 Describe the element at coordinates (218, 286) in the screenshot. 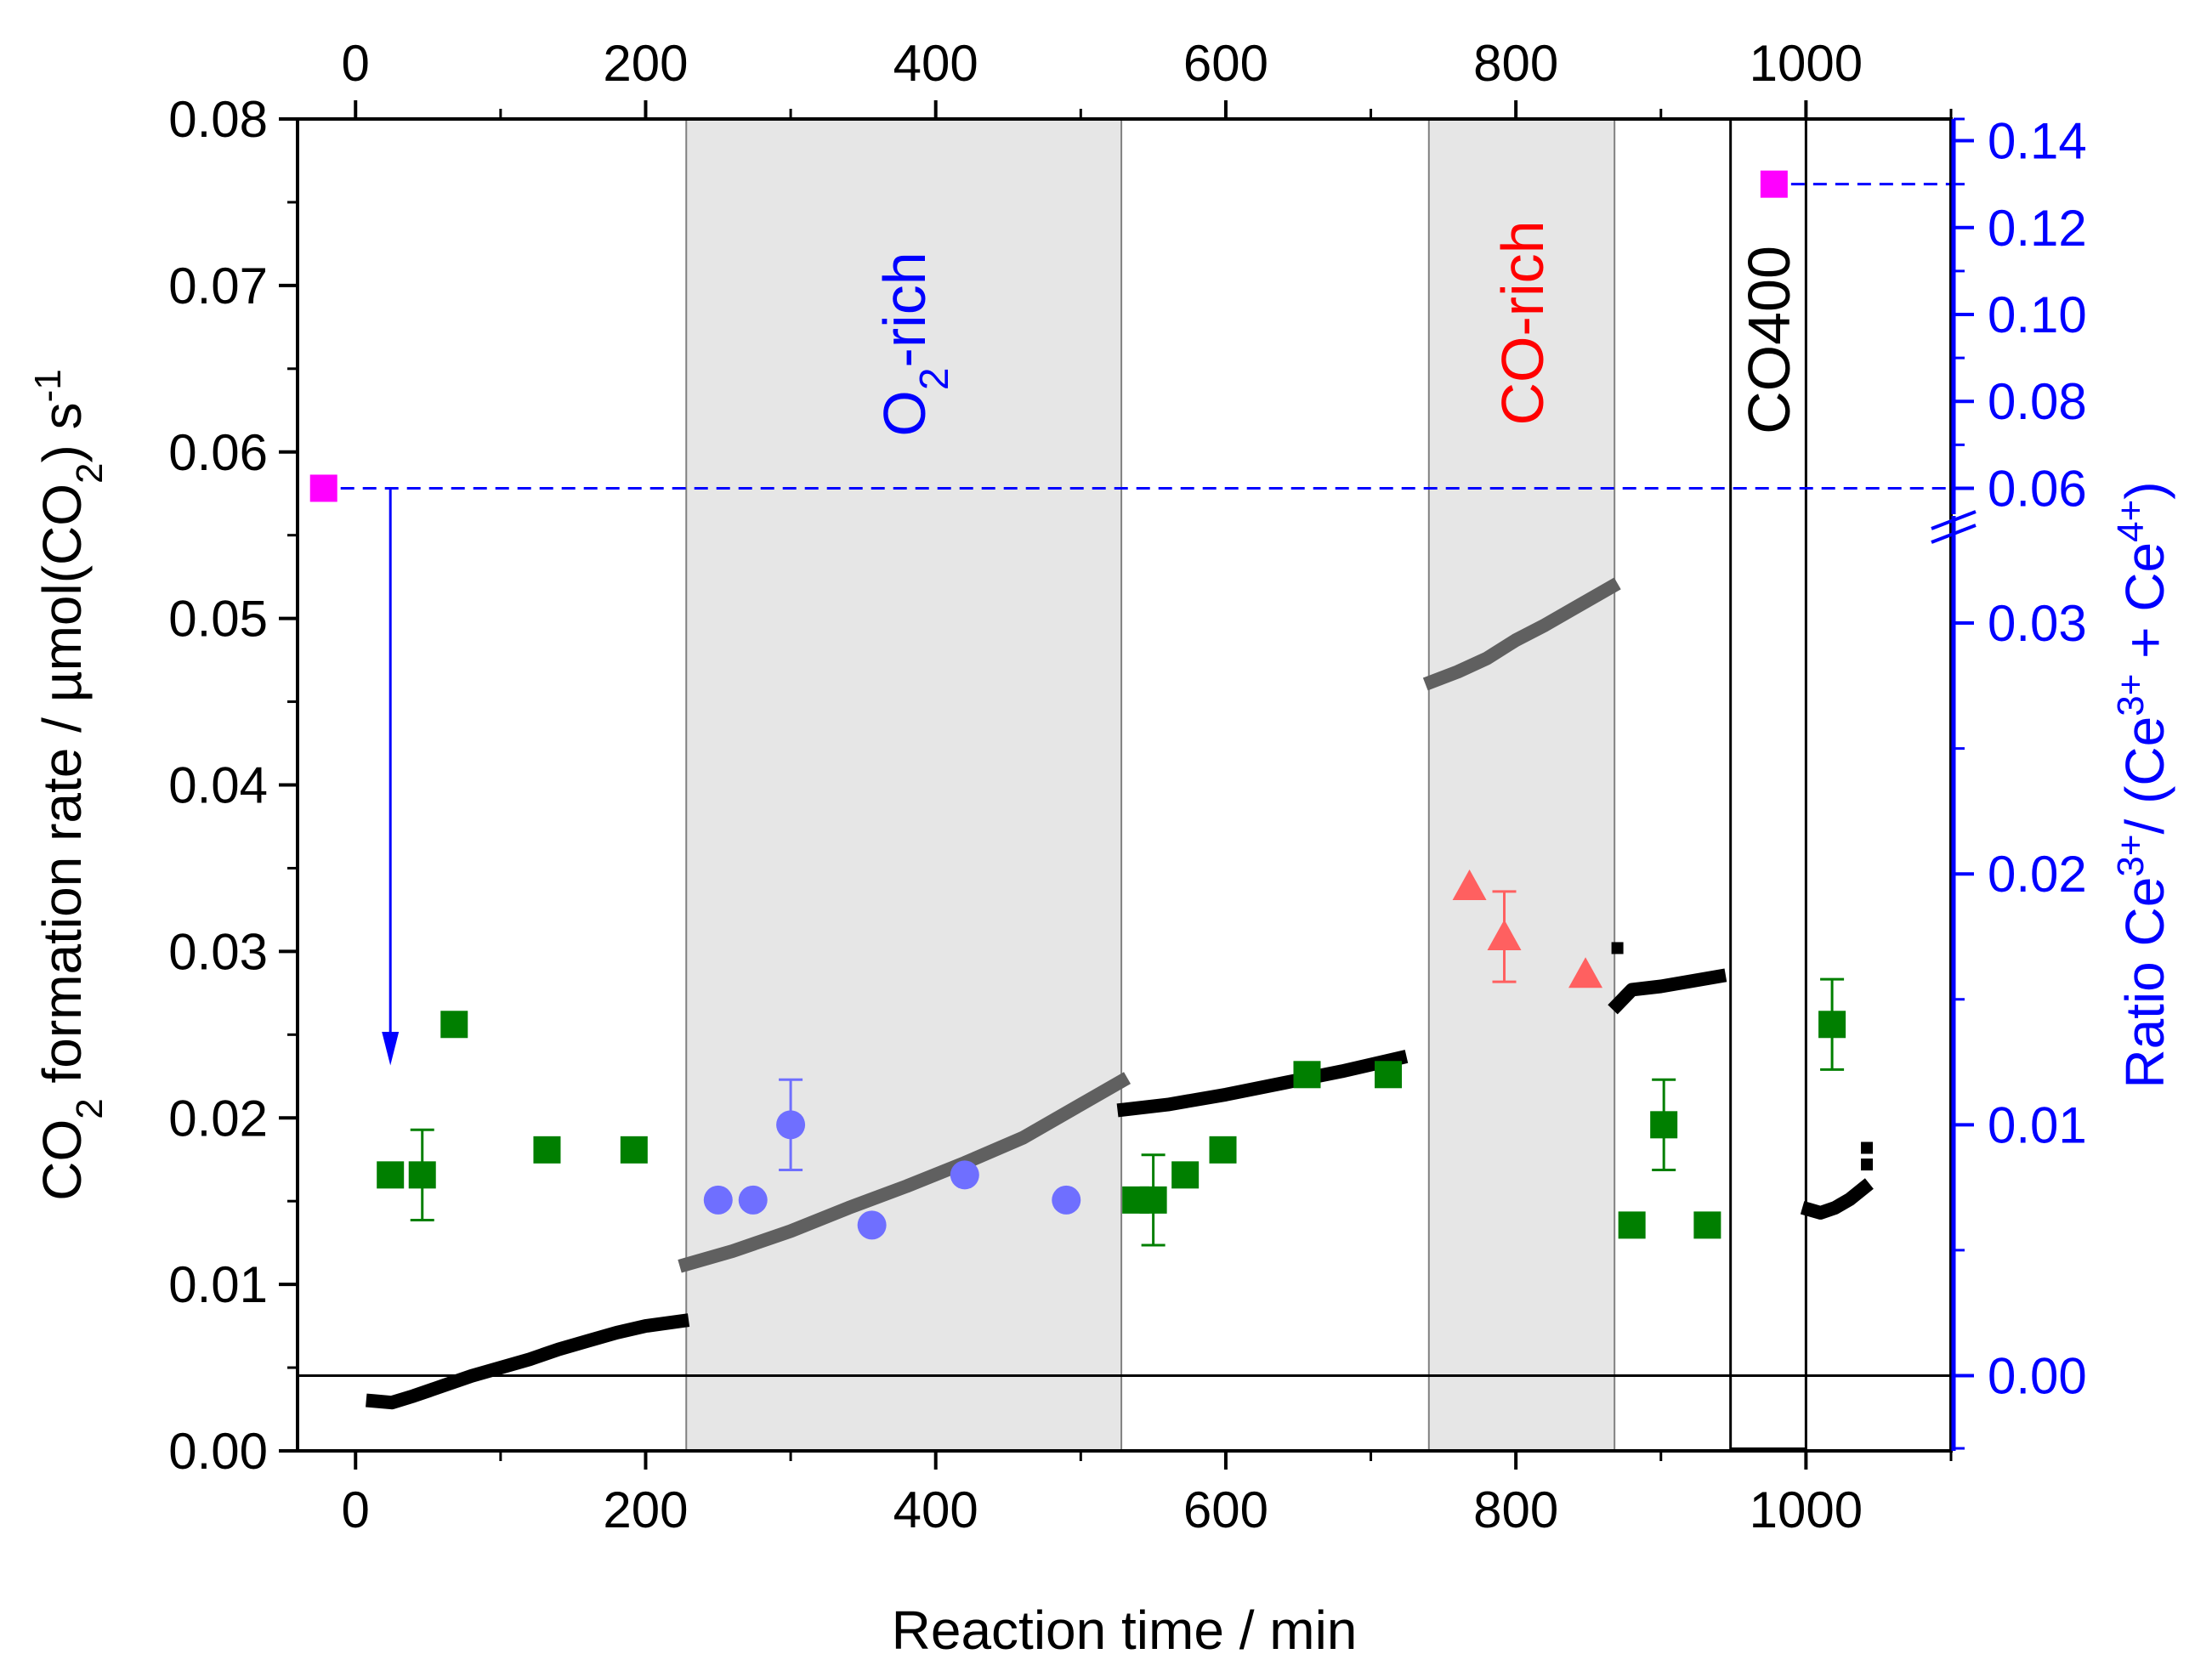

I see `y-left-tick-label: 0.07` at that location.